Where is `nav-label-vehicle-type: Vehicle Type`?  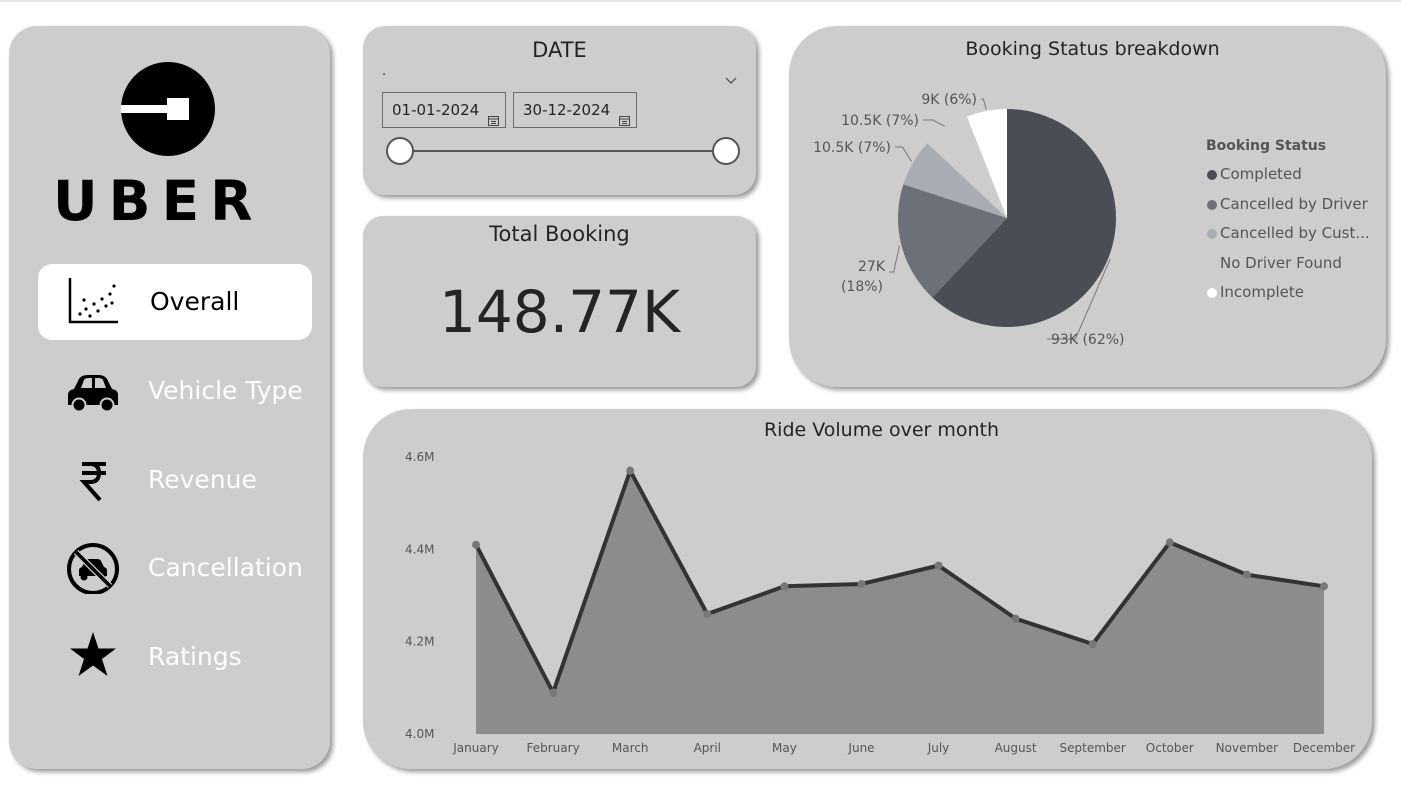 nav-label-vehicle-type: Vehicle Type is located at coordinates (225, 390).